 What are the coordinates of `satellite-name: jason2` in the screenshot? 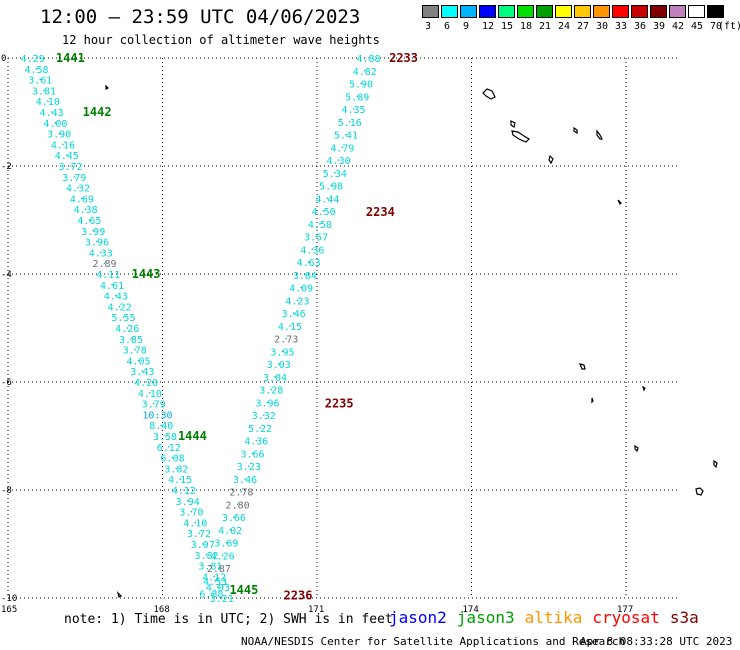 It's located at (418, 617).